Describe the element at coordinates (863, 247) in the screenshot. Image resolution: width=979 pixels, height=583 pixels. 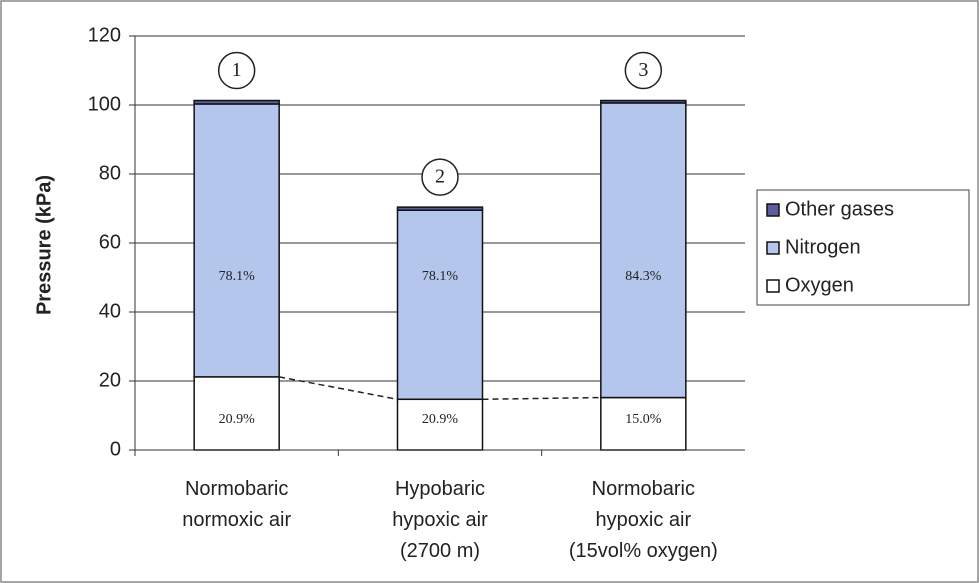
I see `legend-box` at that location.